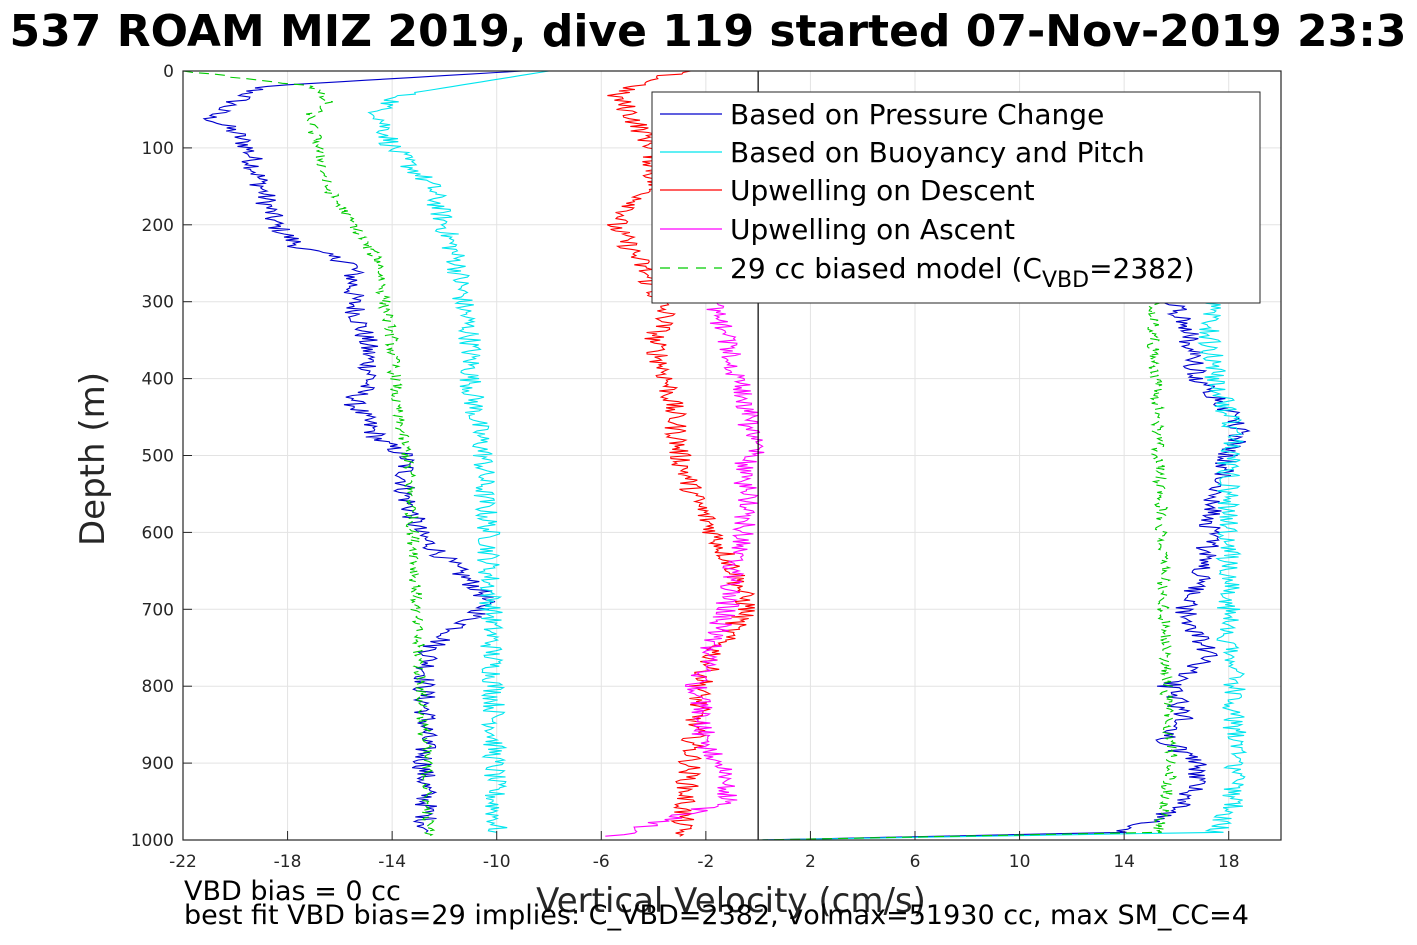 The height and width of the screenshot is (945, 1417). I want to click on legend-model-subscript: VBD, so click(1065, 280).